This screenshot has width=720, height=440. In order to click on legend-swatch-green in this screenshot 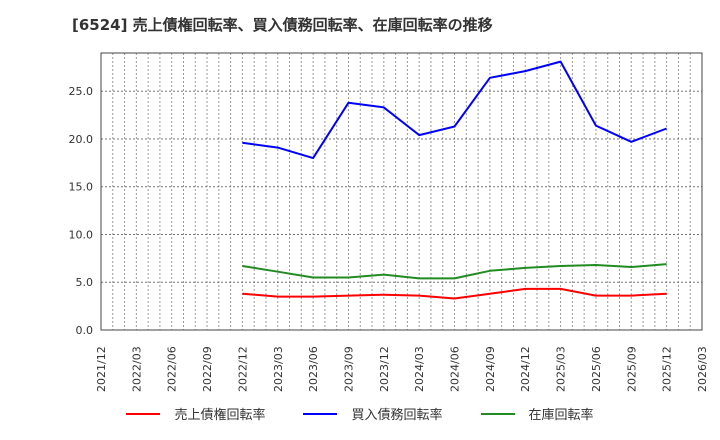, I will do `click(497, 413)`.